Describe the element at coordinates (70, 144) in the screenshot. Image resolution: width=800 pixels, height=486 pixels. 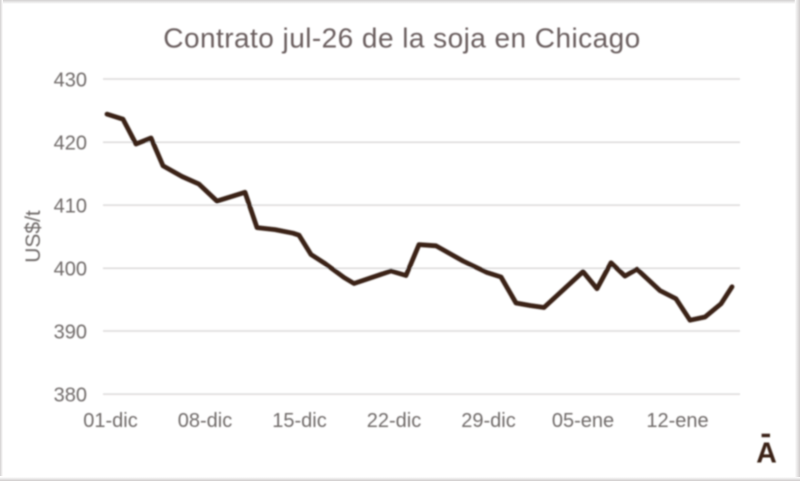
I see `svg-text: 420` at that location.